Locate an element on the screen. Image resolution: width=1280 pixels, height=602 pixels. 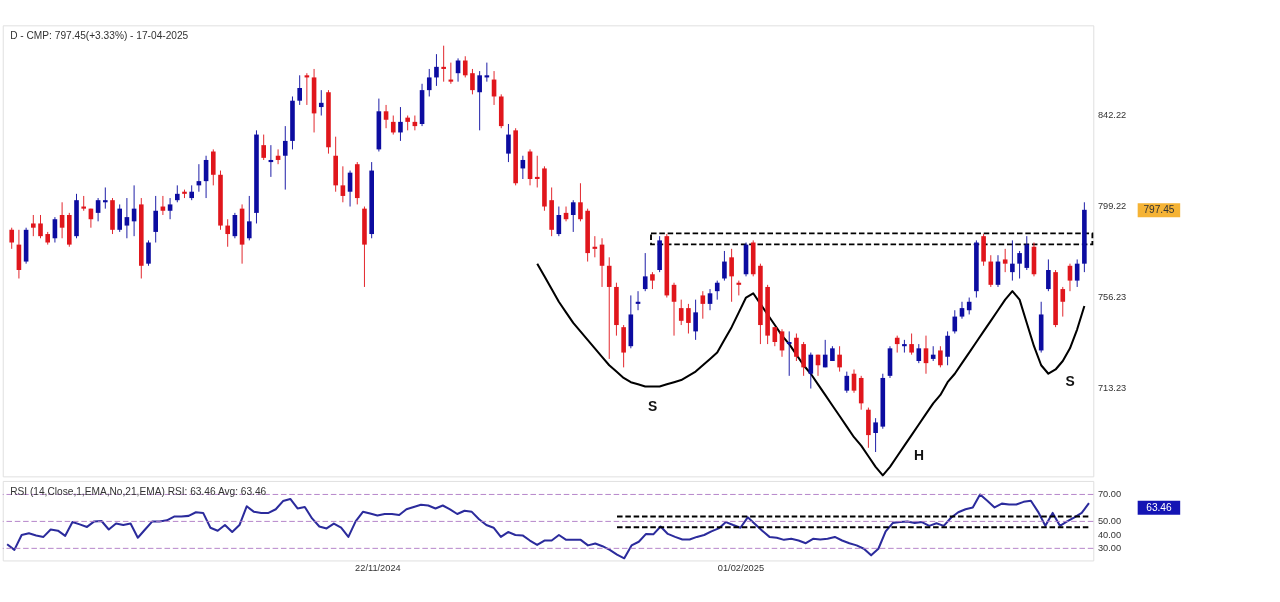
y-tick-label: 70.00 is located at coordinates (1109, 494).